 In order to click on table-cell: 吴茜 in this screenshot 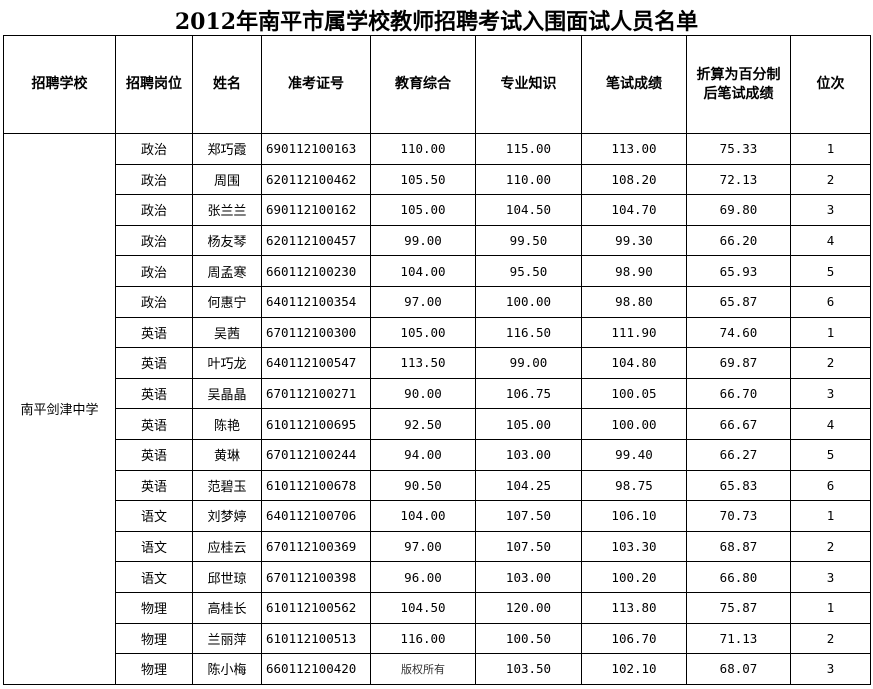, I will do `click(227, 332)`.